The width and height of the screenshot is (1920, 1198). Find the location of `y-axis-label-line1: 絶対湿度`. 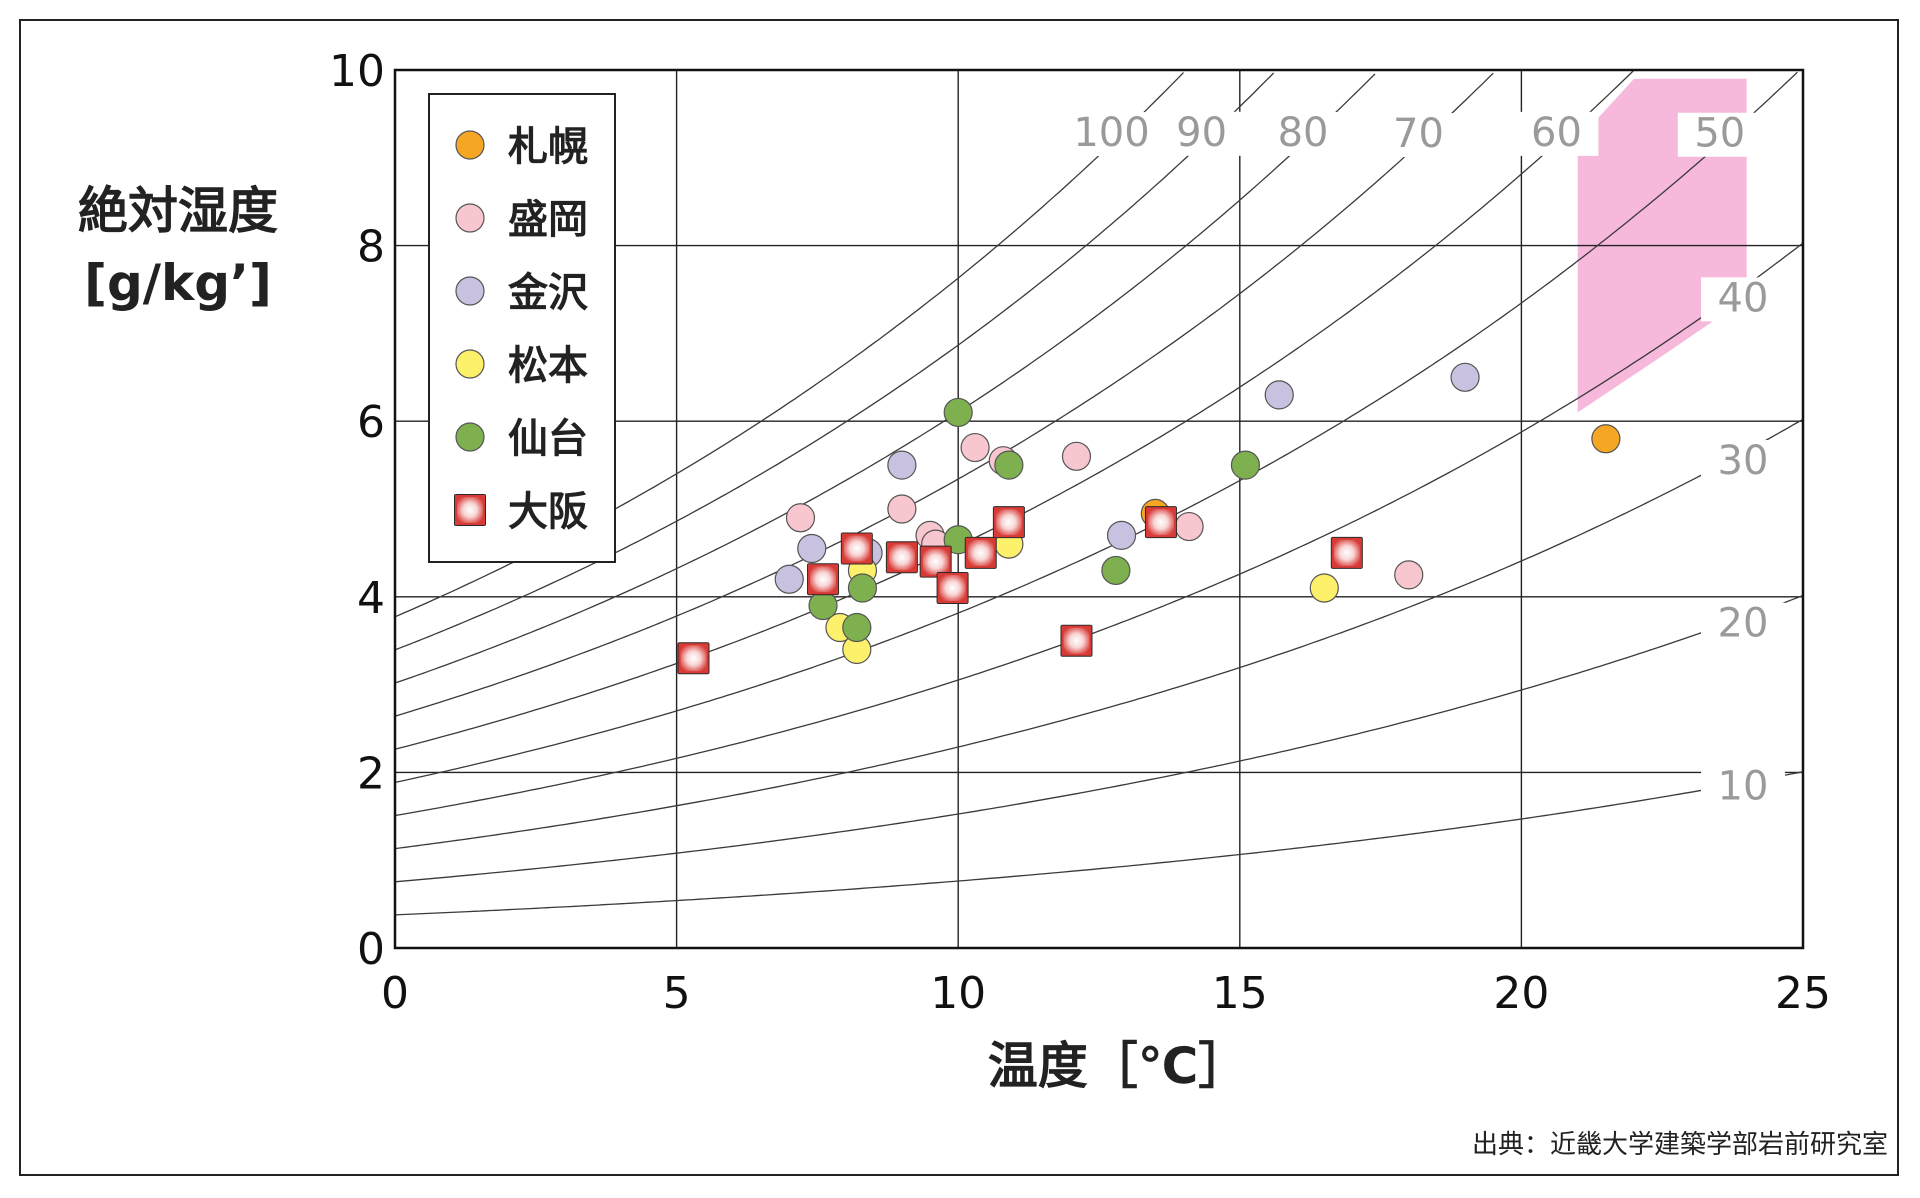

y-axis-label-line1: 絶対湿度 is located at coordinates (178, 211).